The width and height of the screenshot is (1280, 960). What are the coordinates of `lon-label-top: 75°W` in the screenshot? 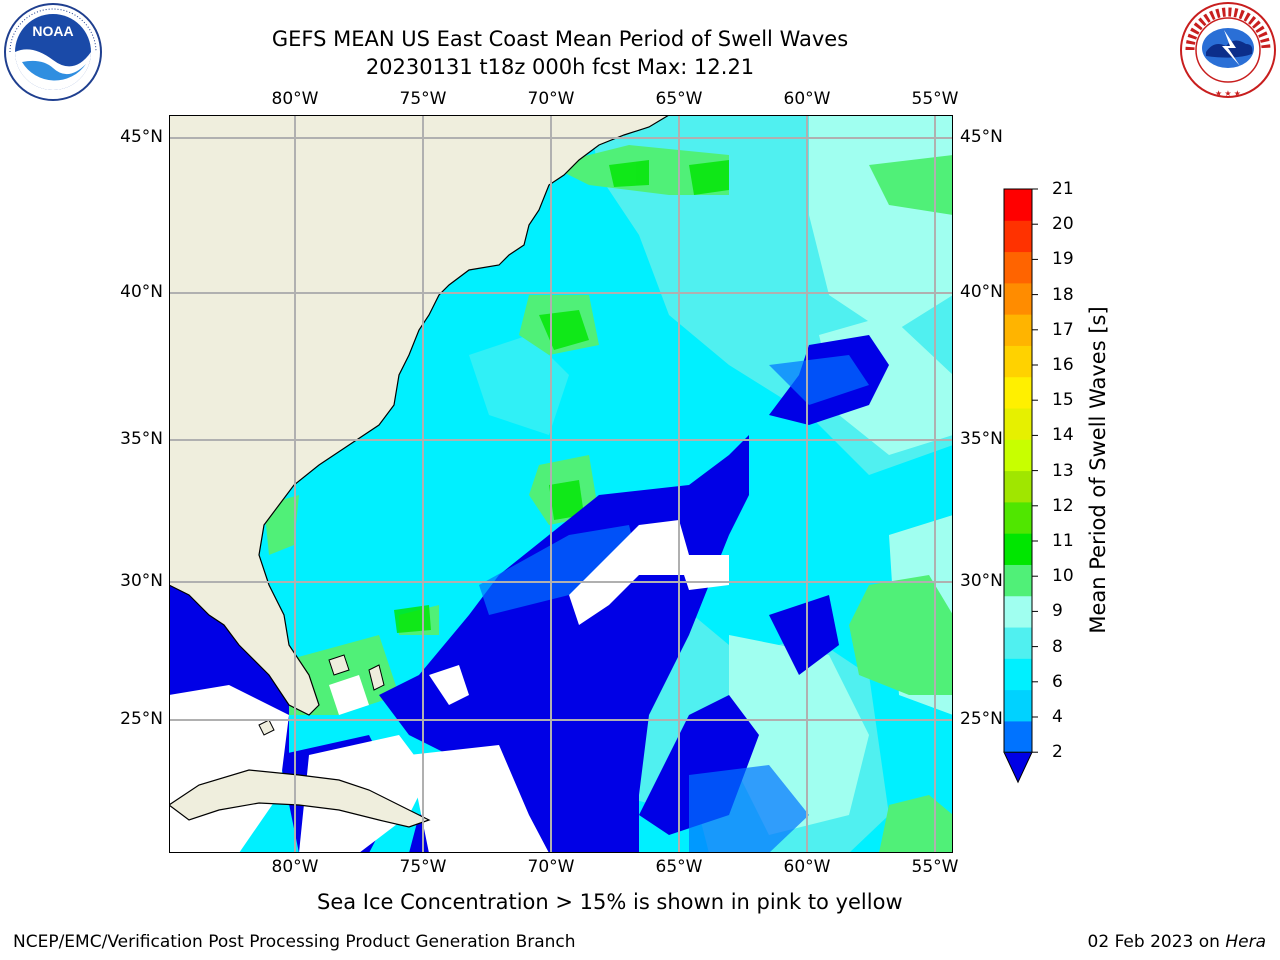 It's located at (423, 99).